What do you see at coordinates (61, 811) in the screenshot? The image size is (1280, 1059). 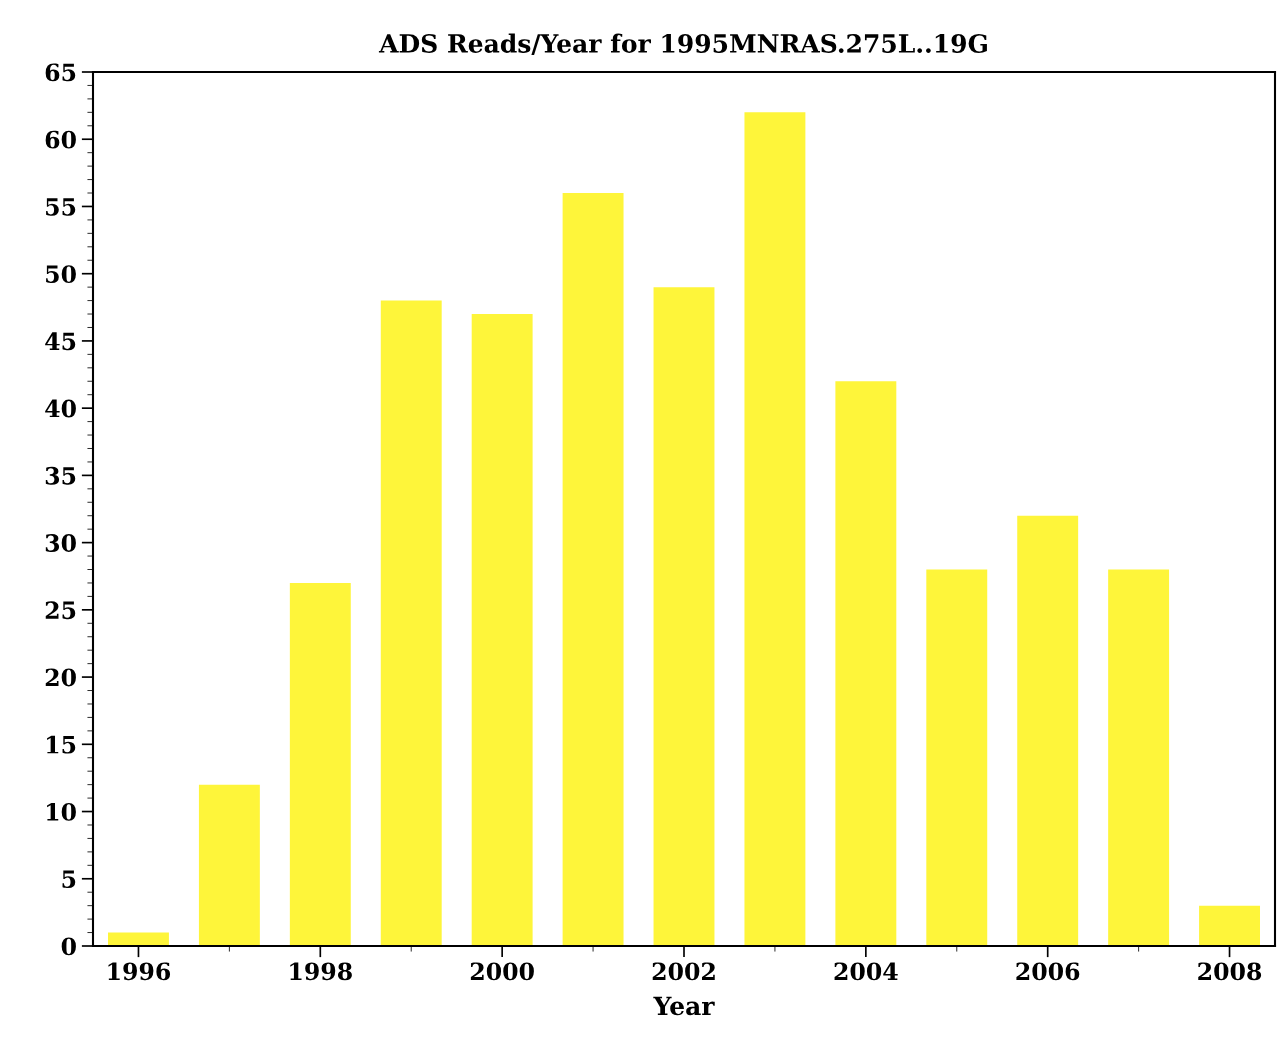 I see `y-tick-label: 10` at bounding box center [61, 811].